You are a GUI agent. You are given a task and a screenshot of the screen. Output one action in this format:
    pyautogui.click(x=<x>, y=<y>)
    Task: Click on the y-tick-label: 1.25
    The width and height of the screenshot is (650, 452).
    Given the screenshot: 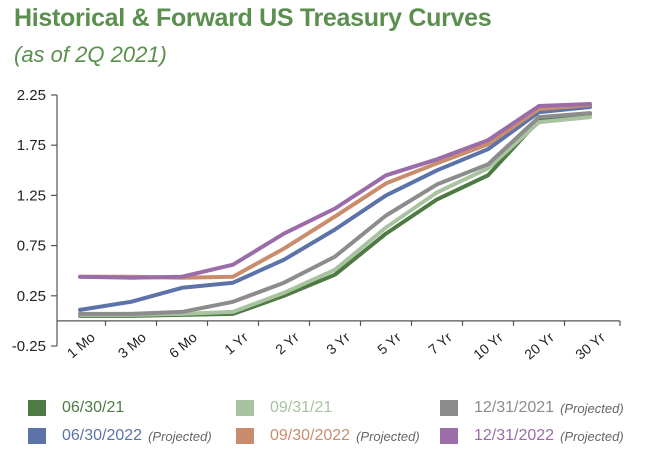 What is the action you would take?
    pyautogui.click(x=31, y=195)
    